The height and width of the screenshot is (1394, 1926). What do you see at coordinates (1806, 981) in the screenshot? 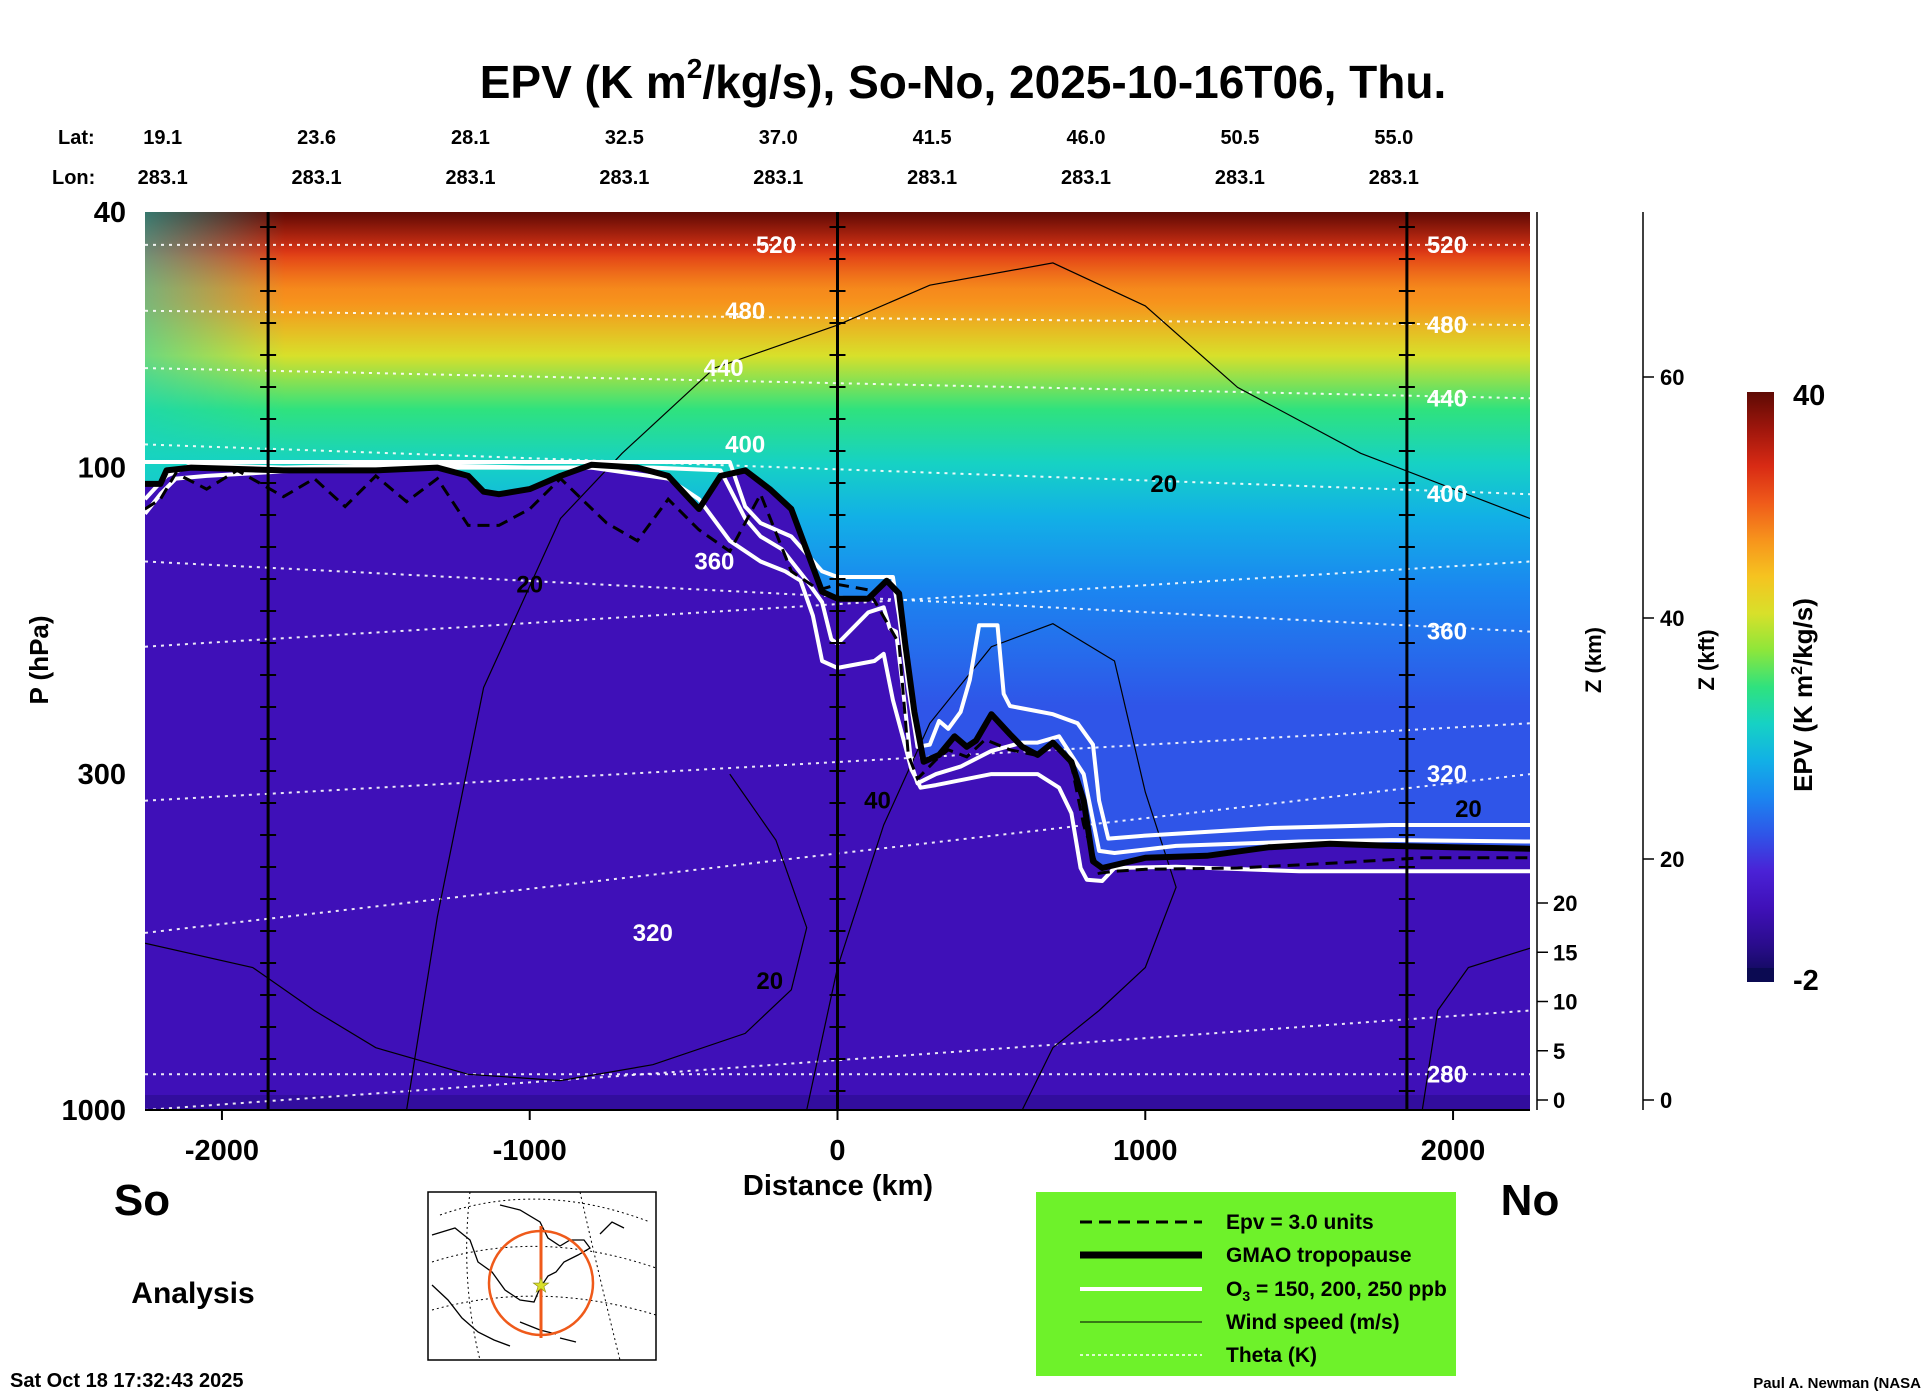
I see `colorbar-min-label: -2` at bounding box center [1806, 981].